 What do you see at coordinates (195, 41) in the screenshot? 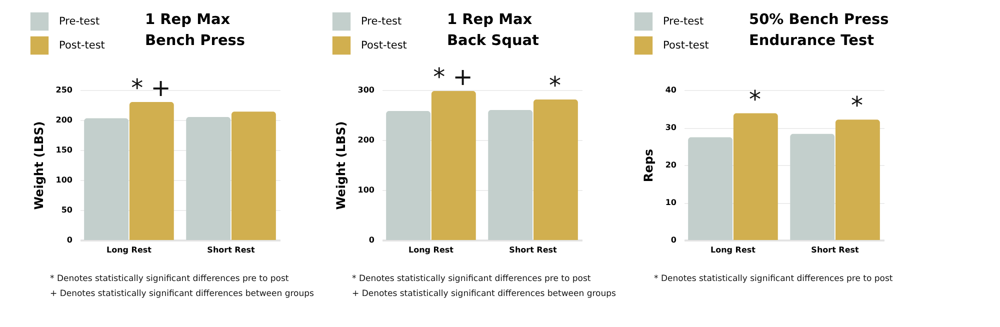
I see `chart-subtitle: Bench Press` at bounding box center [195, 41].